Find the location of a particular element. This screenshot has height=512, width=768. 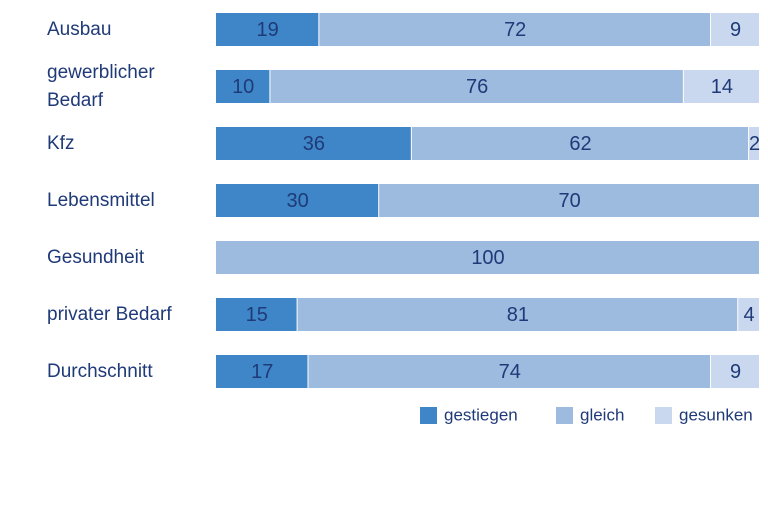

data-label: 70 is located at coordinates (569, 201).